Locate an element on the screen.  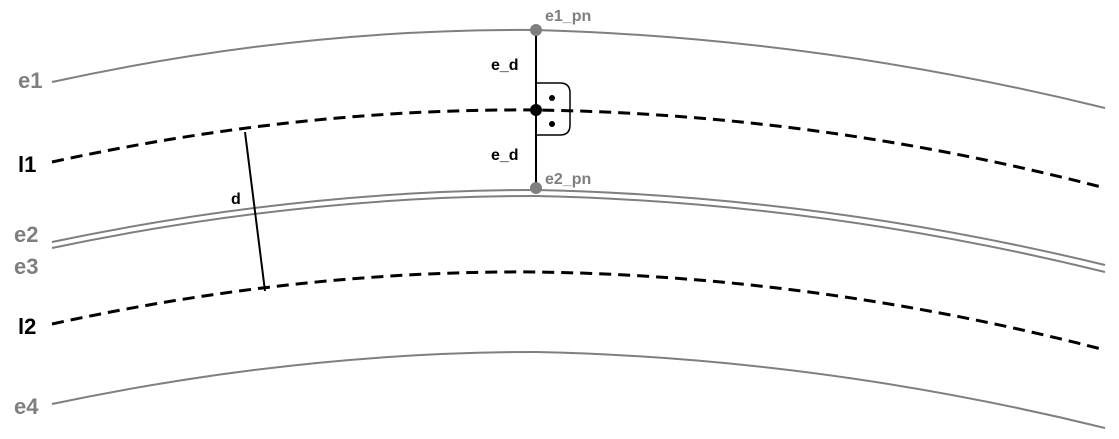
right-angle-dot-top is located at coordinates (552, 98).